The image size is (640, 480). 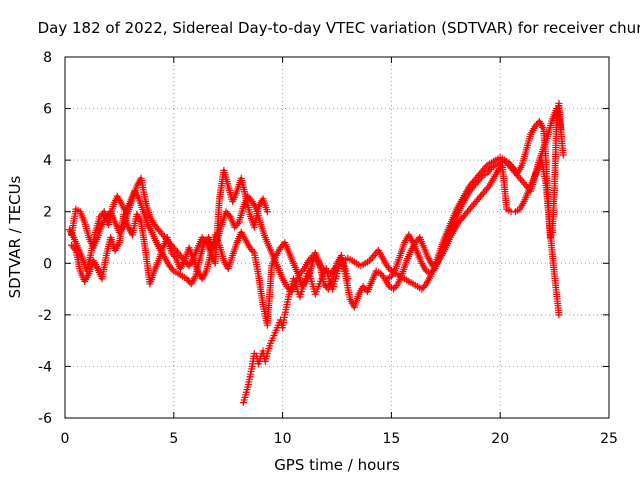 What do you see at coordinates (47, 161) in the screenshot?
I see `y-tick-label: 4` at bounding box center [47, 161].